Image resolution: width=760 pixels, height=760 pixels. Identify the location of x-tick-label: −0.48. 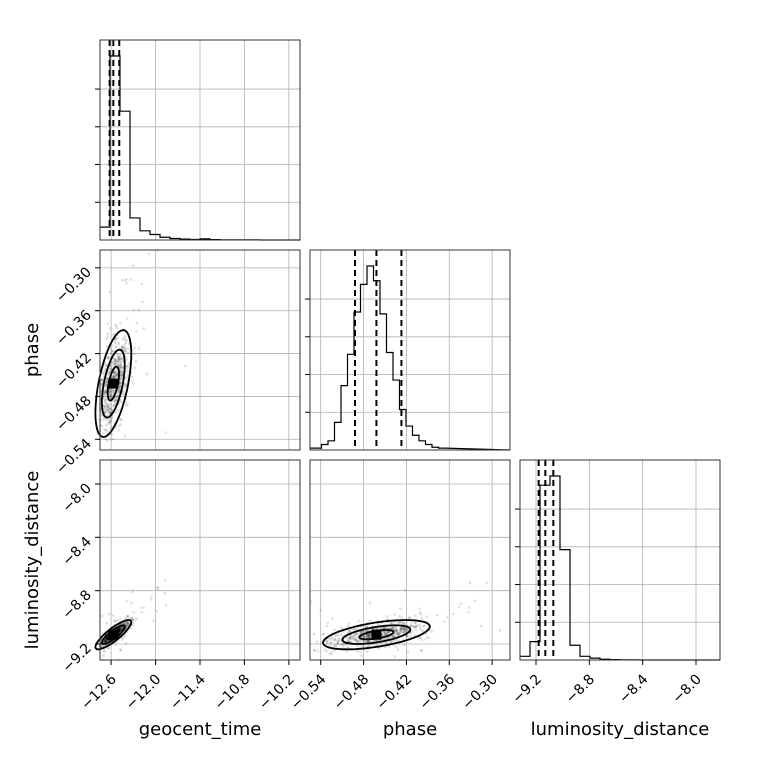
(352, 693).